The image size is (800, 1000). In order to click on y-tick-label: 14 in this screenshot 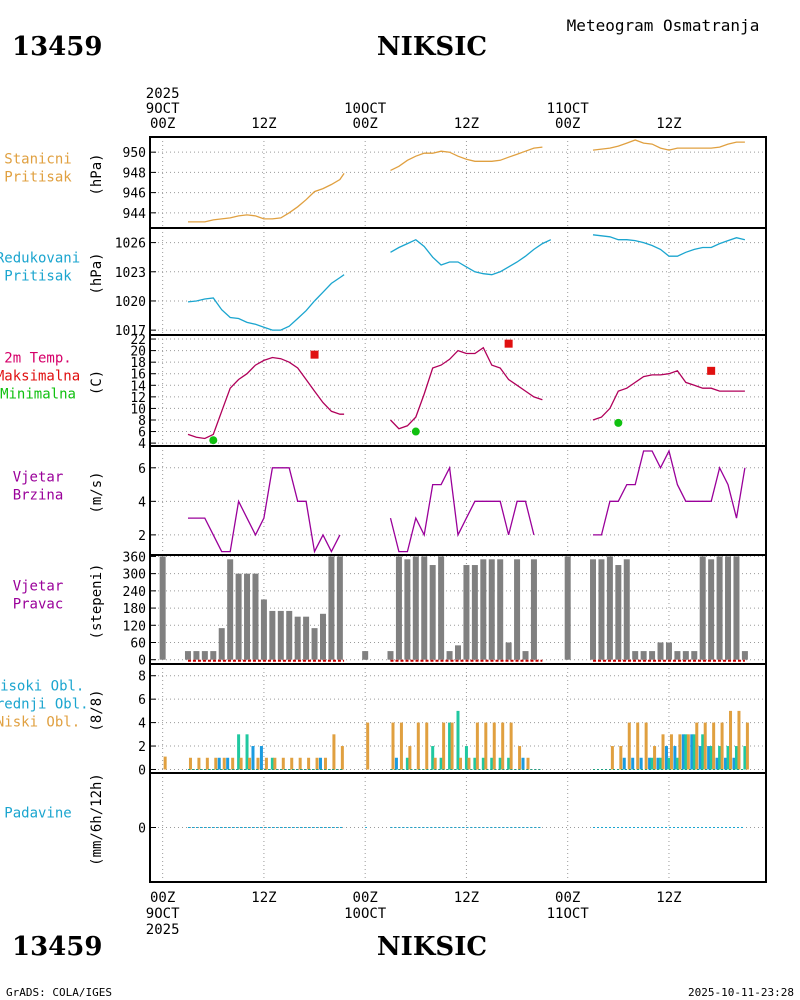, I will do `click(138, 386)`.